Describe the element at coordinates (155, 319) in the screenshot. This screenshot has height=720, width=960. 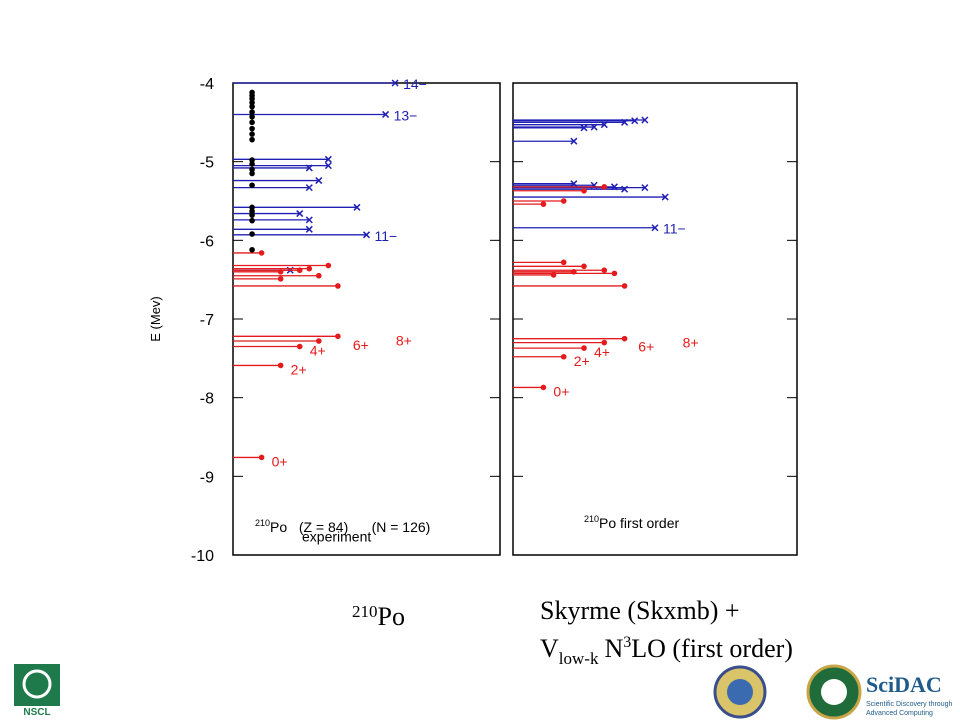
I see `y-axis-label: E (Mev)` at that location.